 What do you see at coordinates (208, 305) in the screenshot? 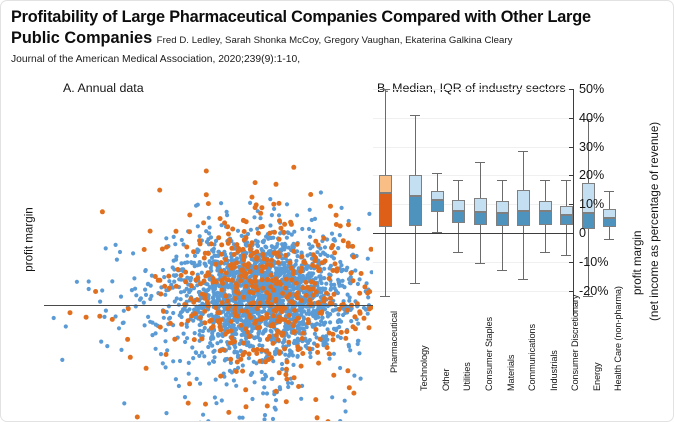
I see `panel-a-zero-reference-line` at bounding box center [208, 305].